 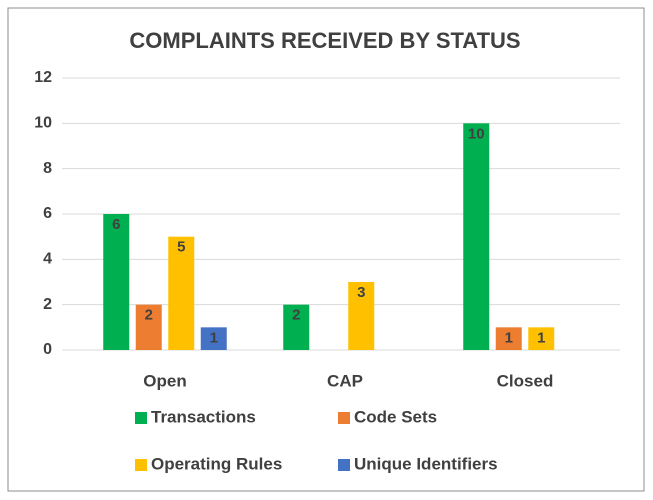 I want to click on data-label: 3, so click(x=361, y=292).